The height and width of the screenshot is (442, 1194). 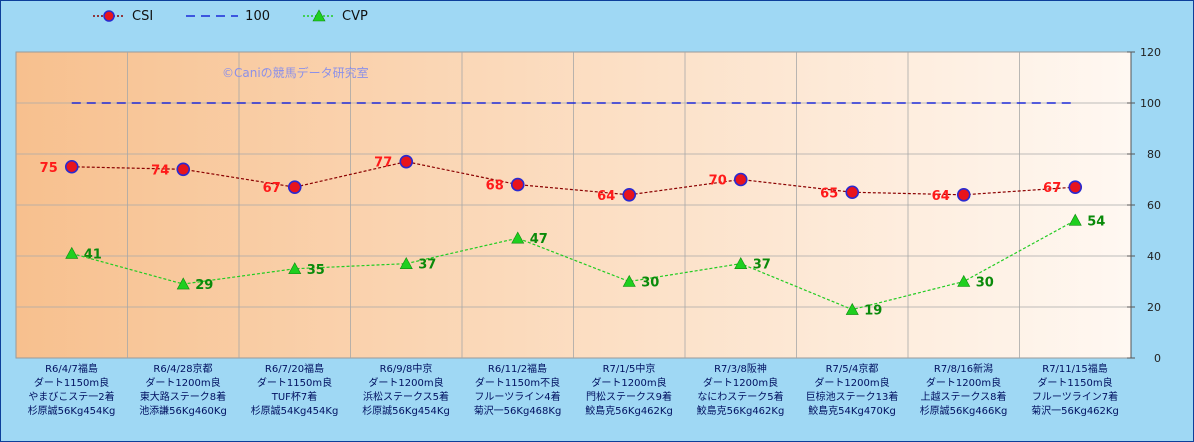 I want to click on x-tick-label: R6/9/8中京 ダート1200m良 浜松ステークス5着 杉原誠56Kg454Kg, so click(x=406, y=391).